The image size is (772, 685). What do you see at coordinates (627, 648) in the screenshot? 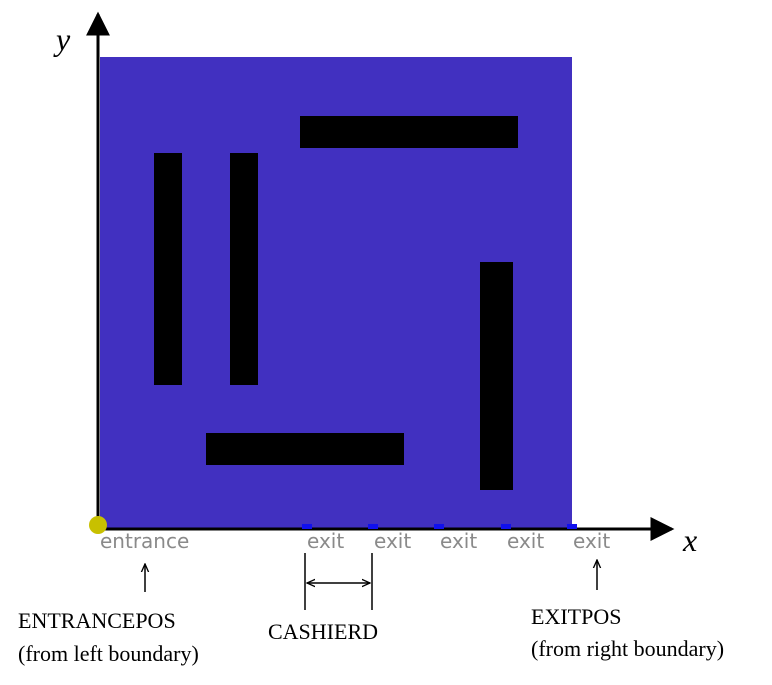
I see `exit-pos-subtitle: (from right boundary)` at bounding box center [627, 648].